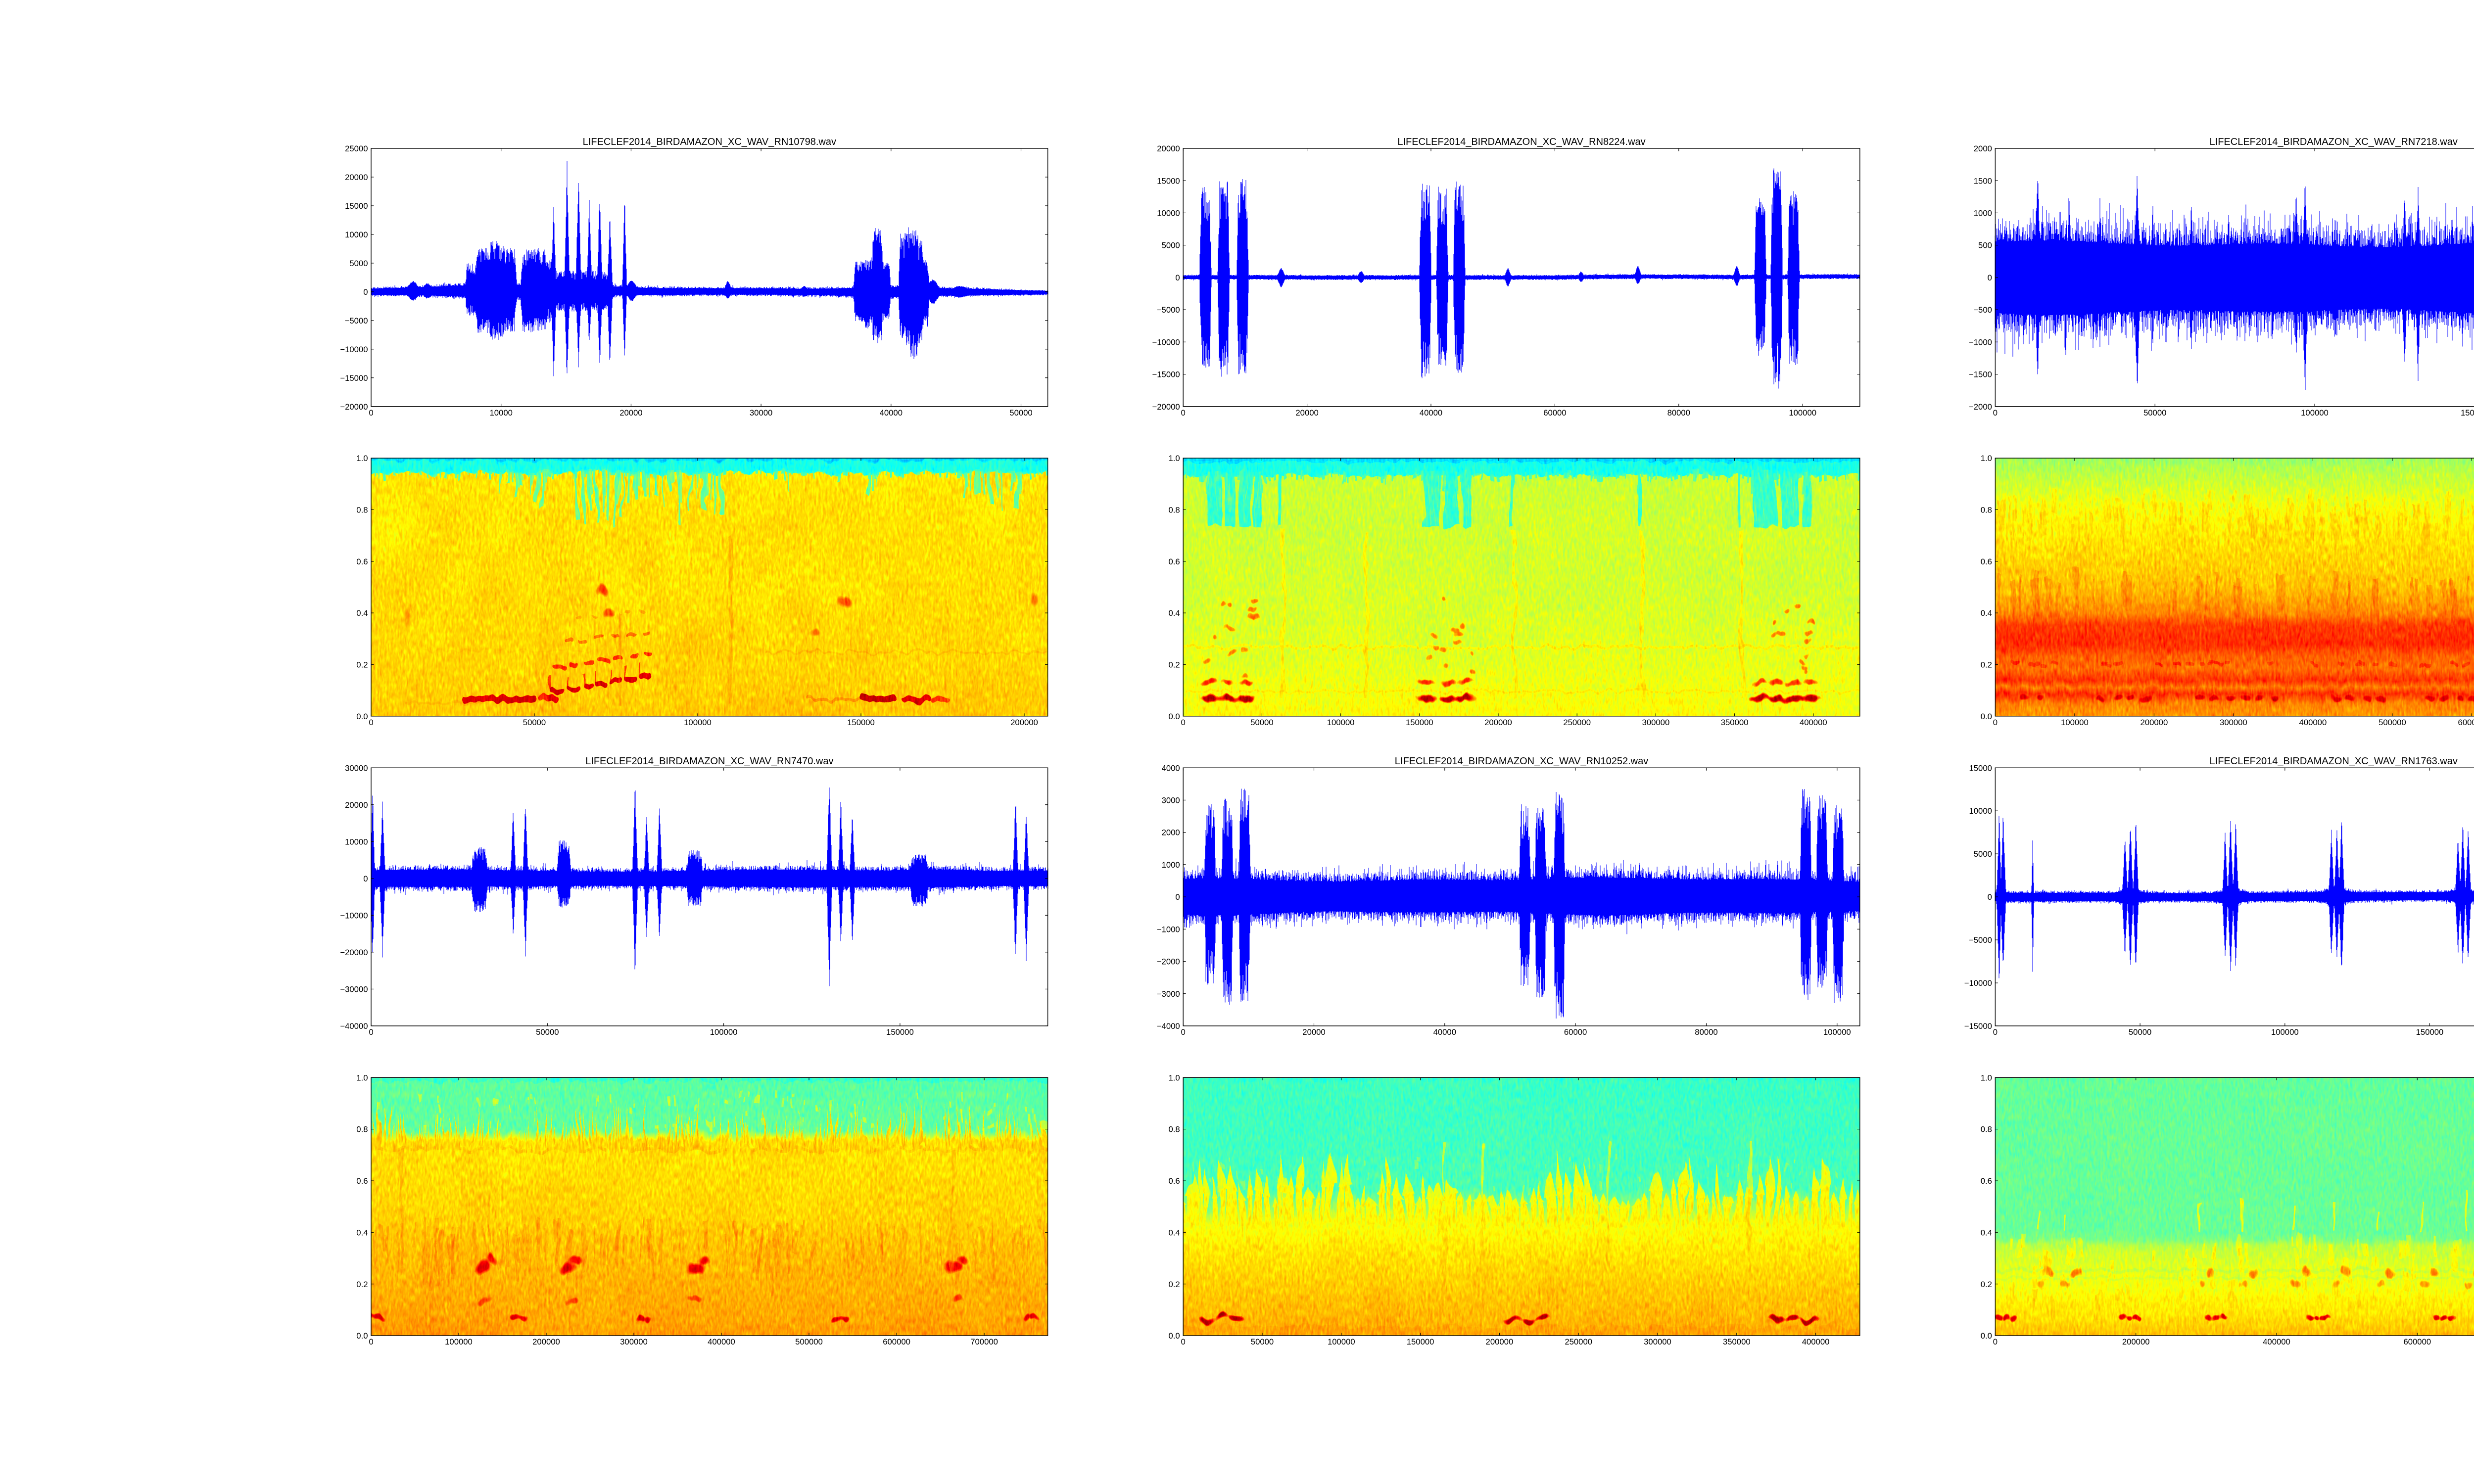  What do you see at coordinates (1737, 1341) in the screenshot?
I see `svg-text: 350000` at bounding box center [1737, 1341].